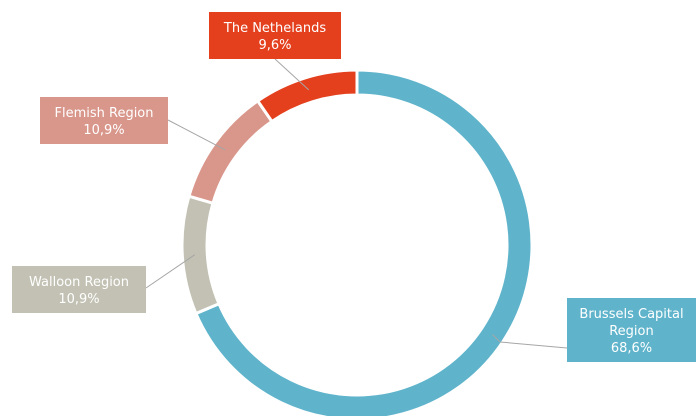 Image resolution: width=696 pixels, height=416 pixels. Describe the element at coordinates (103, 113) in the screenshot. I see `data-label-category: Flemish Region` at that location.